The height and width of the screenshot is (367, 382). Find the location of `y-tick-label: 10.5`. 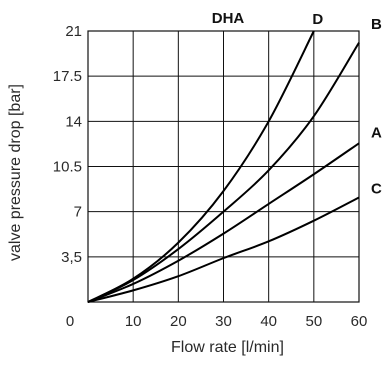

y-tick-label: 10.5 is located at coordinates (67, 167).